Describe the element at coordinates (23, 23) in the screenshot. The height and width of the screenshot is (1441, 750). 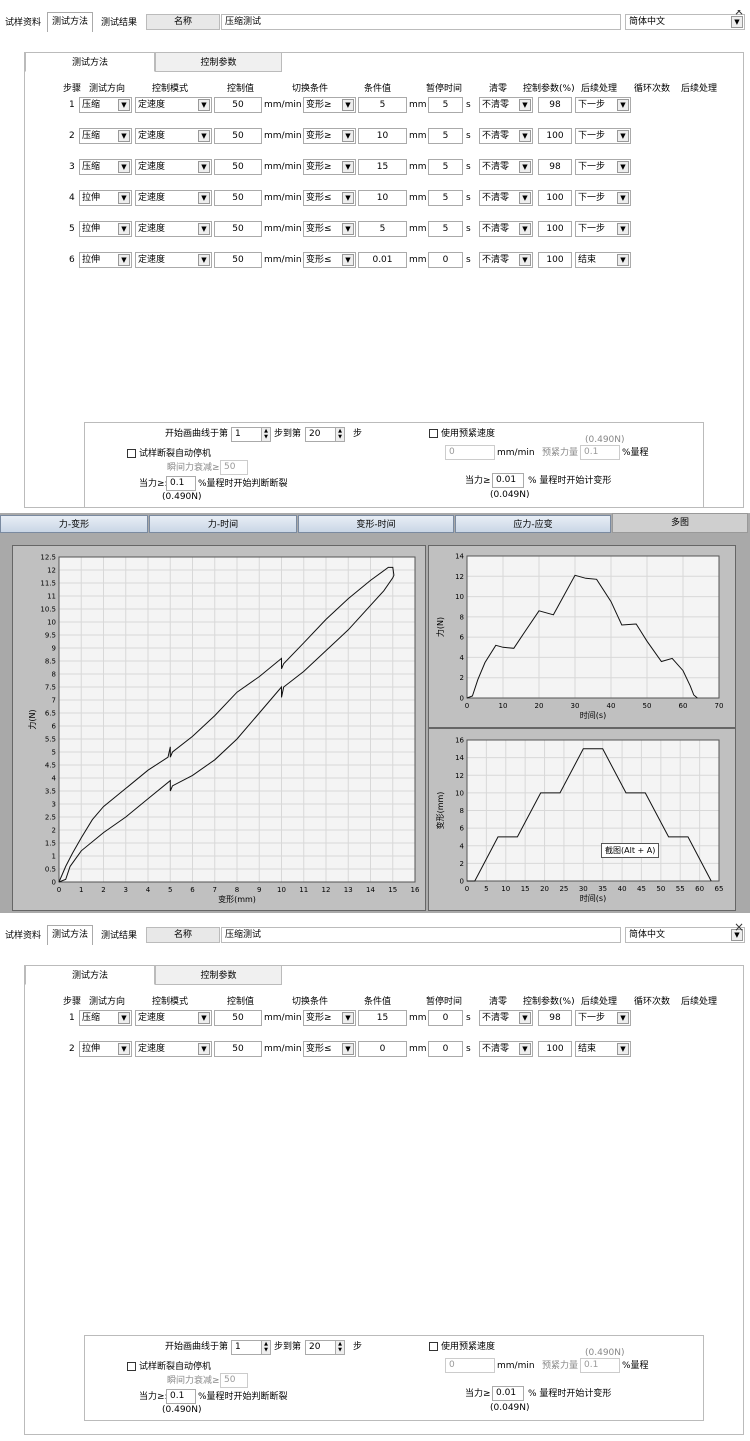
I see `tab-specimen-data: 试样资料` at that location.